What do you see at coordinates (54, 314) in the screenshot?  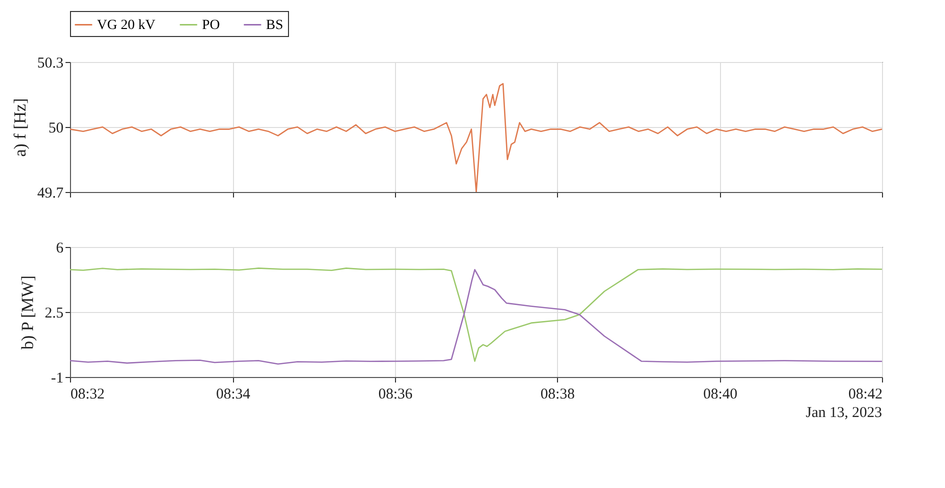 I see `y-tick-label: 2.5` at bounding box center [54, 314].